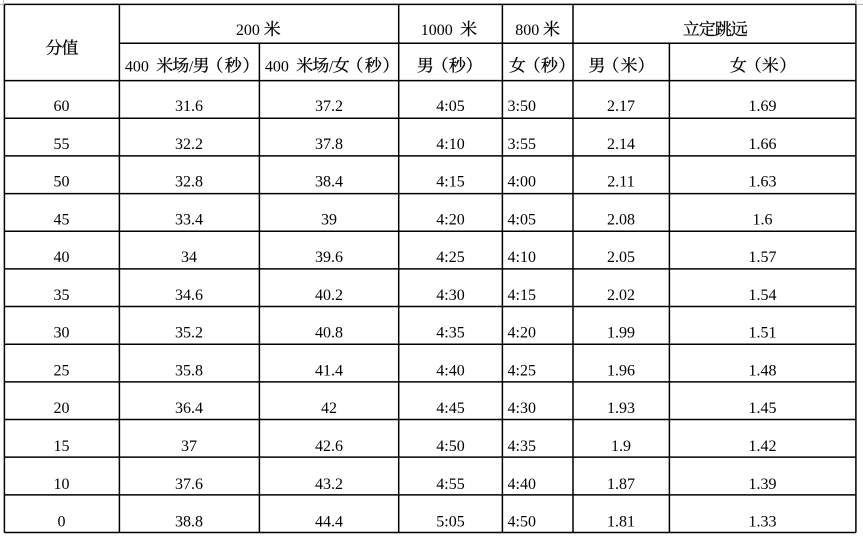 This screenshot has height=540, width=863. Describe the element at coordinates (189, 408) in the screenshot. I see `svg-text: 36.4` at that location.